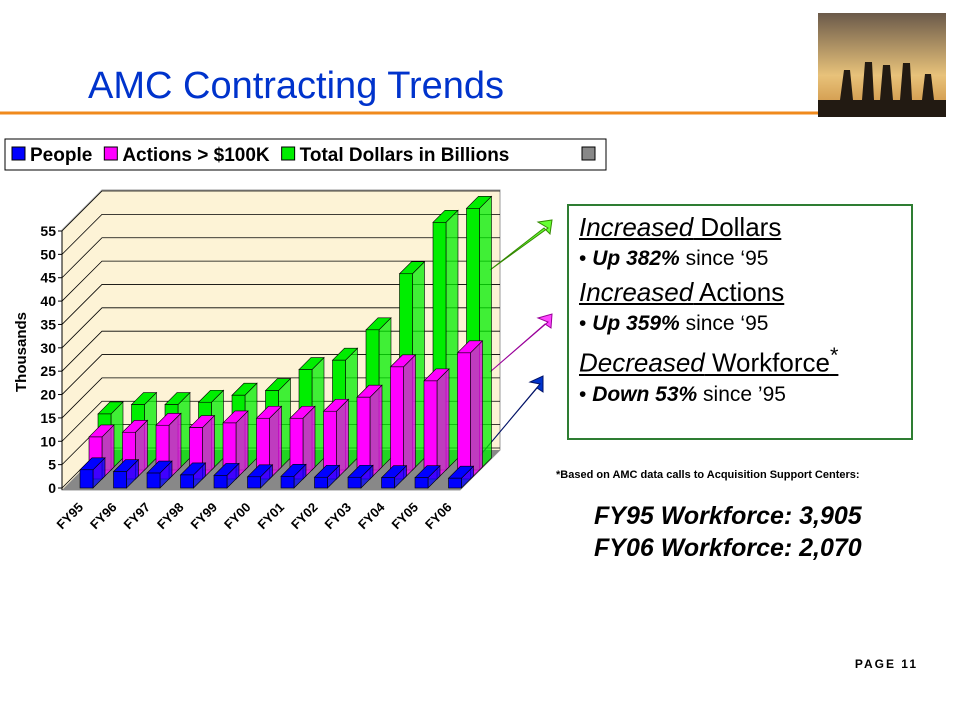 The height and width of the screenshot is (720, 960). Describe the element at coordinates (728, 516) in the screenshot. I see `workforce: FY95 Workforce: 3,905` at that location.